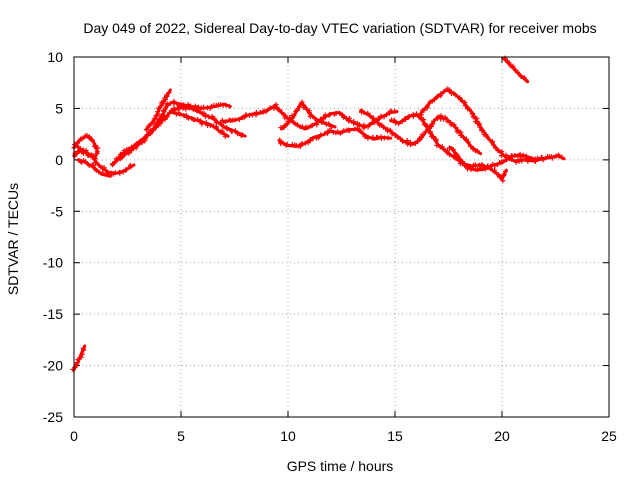  I want to click on x-tick-label: 20, so click(502, 436).